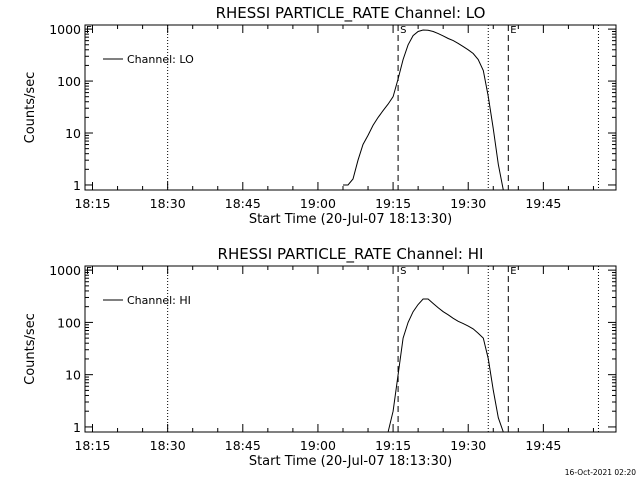 The width and height of the screenshot is (640, 480). Describe the element at coordinates (600, 472) in the screenshot. I see `footer-timestamp: 16-Oct-2021 02:20` at that location.